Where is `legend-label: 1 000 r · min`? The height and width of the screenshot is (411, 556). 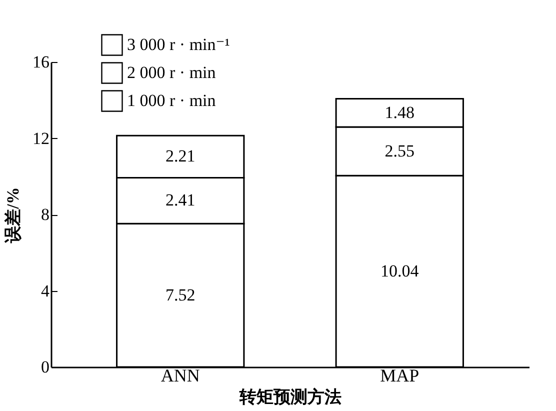 legend-label: 1 000 r · min is located at coordinates (171, 100).